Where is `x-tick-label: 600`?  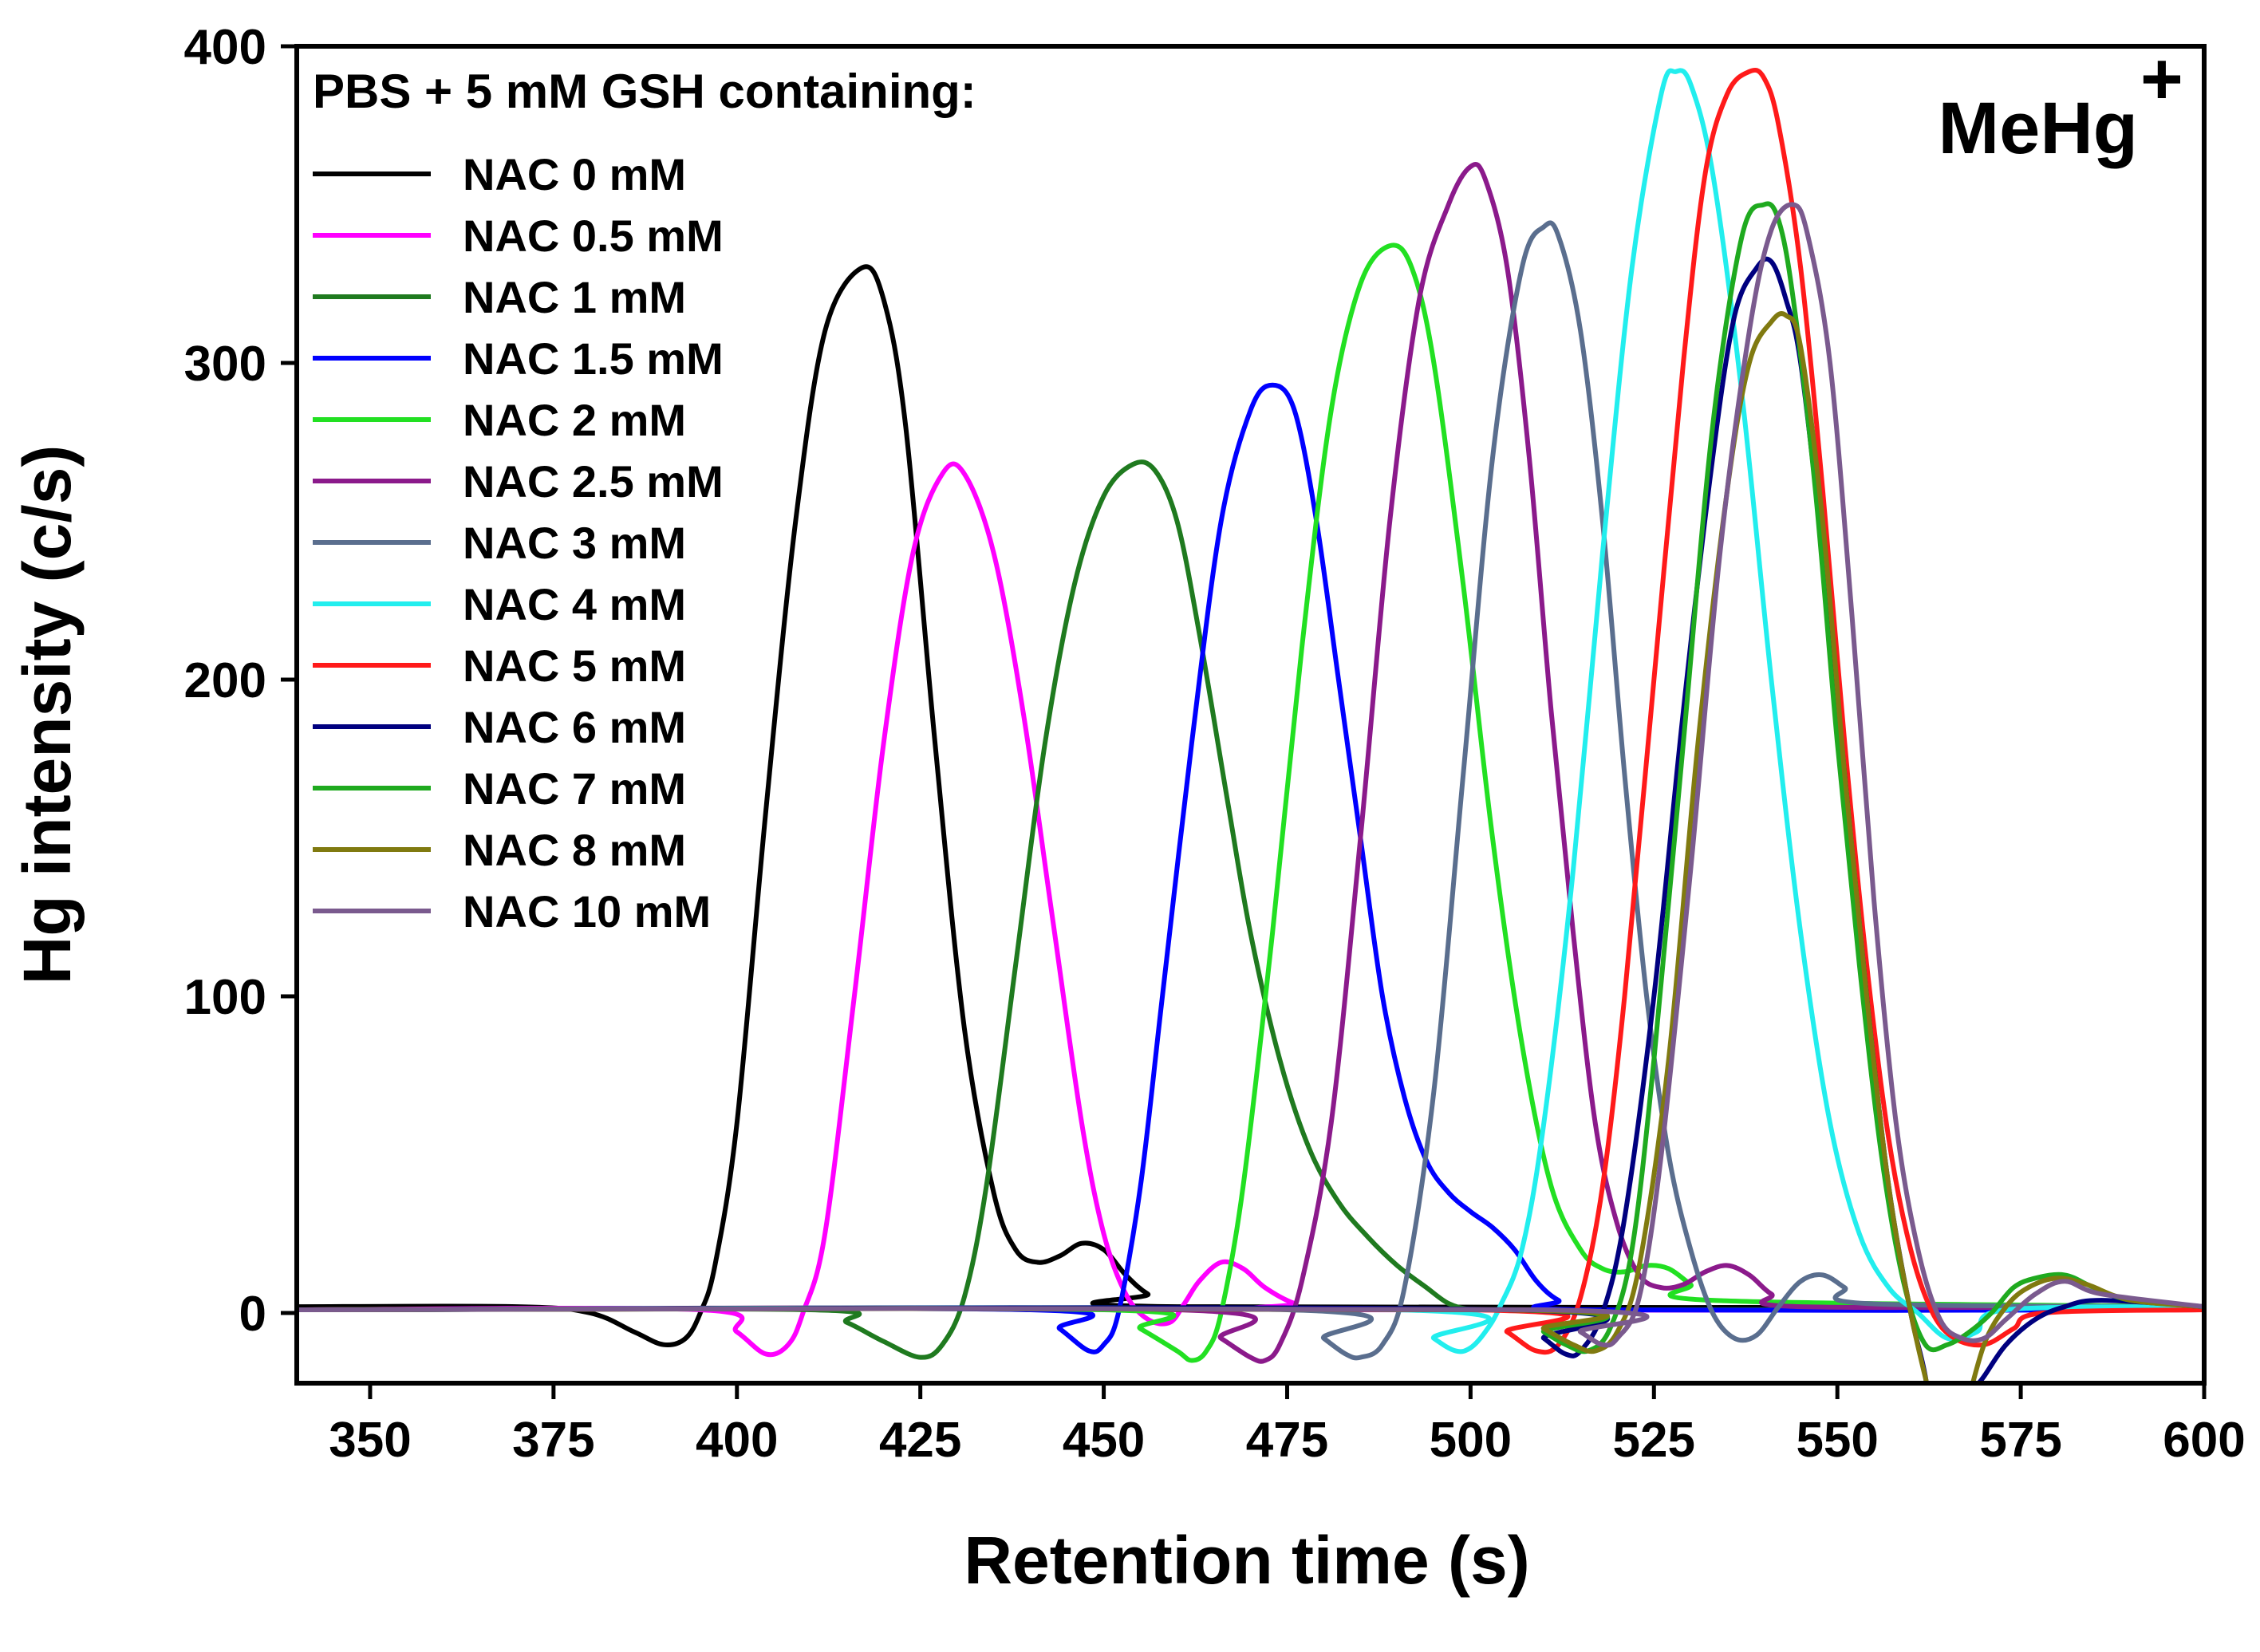 x-tick-label: 600 is located at coordinates (2204, 1440).